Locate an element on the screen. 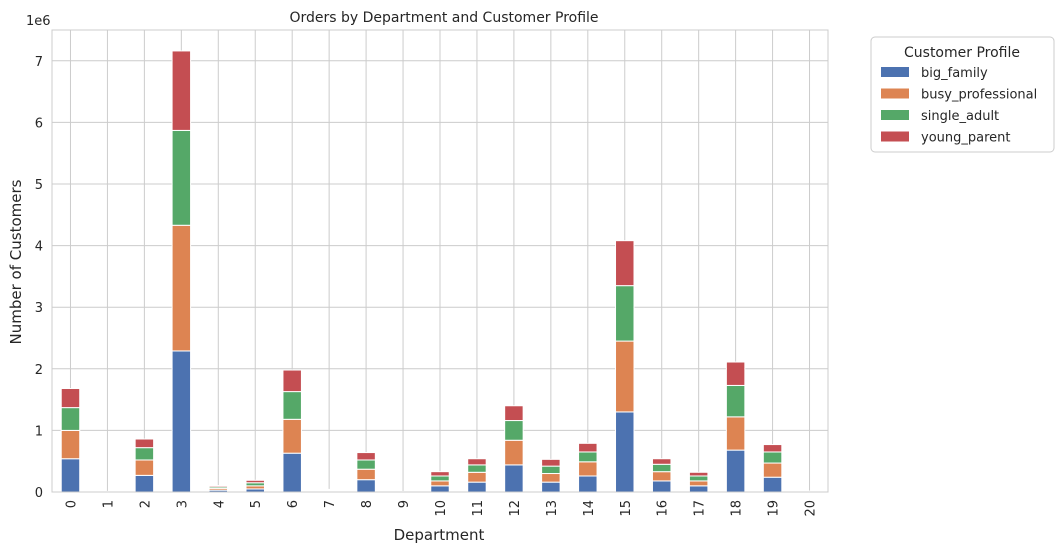 This screenshot has height=553, width=1062. x-tick-label: 0 is located at coordinates (71, 504).